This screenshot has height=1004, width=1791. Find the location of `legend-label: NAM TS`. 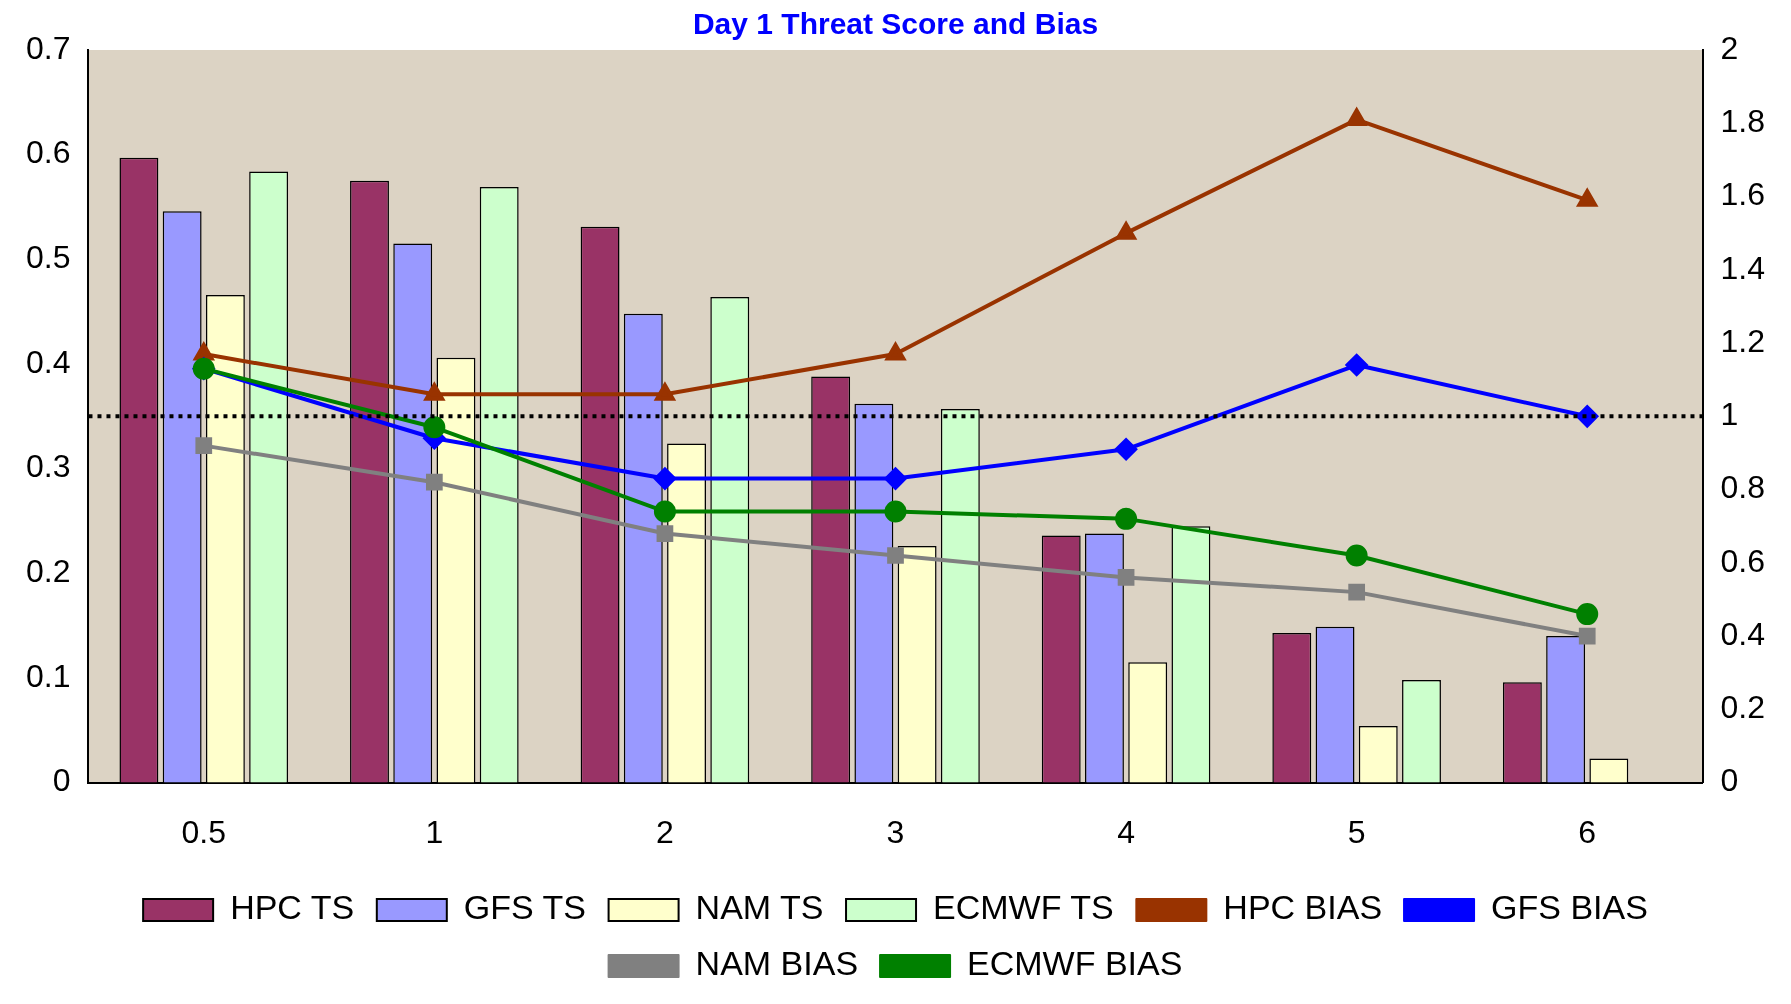

legend-label: NAM TS is located at coordinates (759, 907).